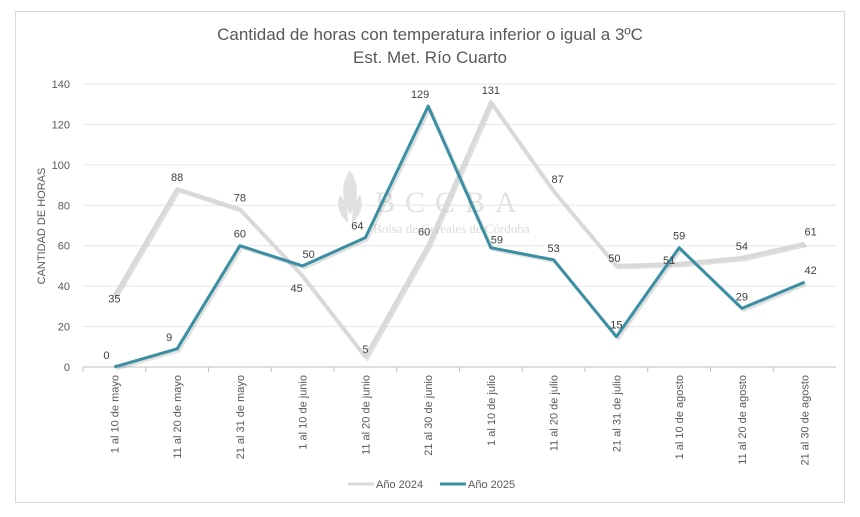 This screenshot has height=517, width=860. What do you see at coordinates (680, 417) in the screenshot?
I see `x-tick-label: 1 al 10 de agosto` at bounding box center [680, 417].